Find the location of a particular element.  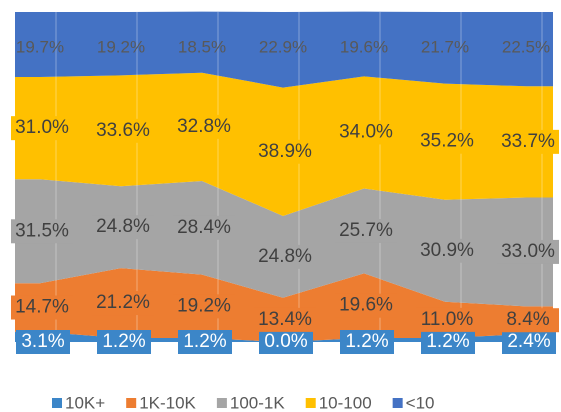

data-label: 14.7% is located at coordinates (42, 307).